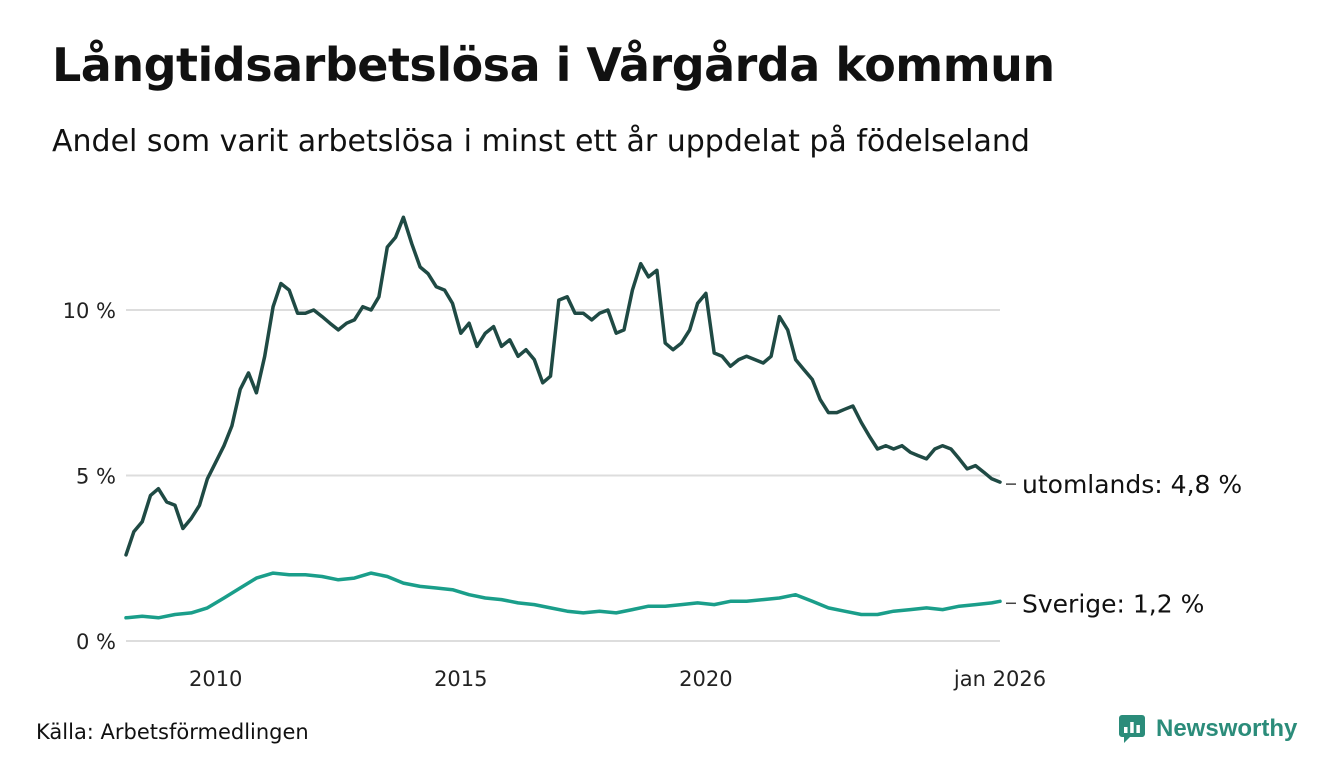 The height and width of the screenshot is (780, 1340). What do you see at coordinates (460, 679) in the screenshot?
I see `x-tick-label: 2015` at bounding box center [460, 679].